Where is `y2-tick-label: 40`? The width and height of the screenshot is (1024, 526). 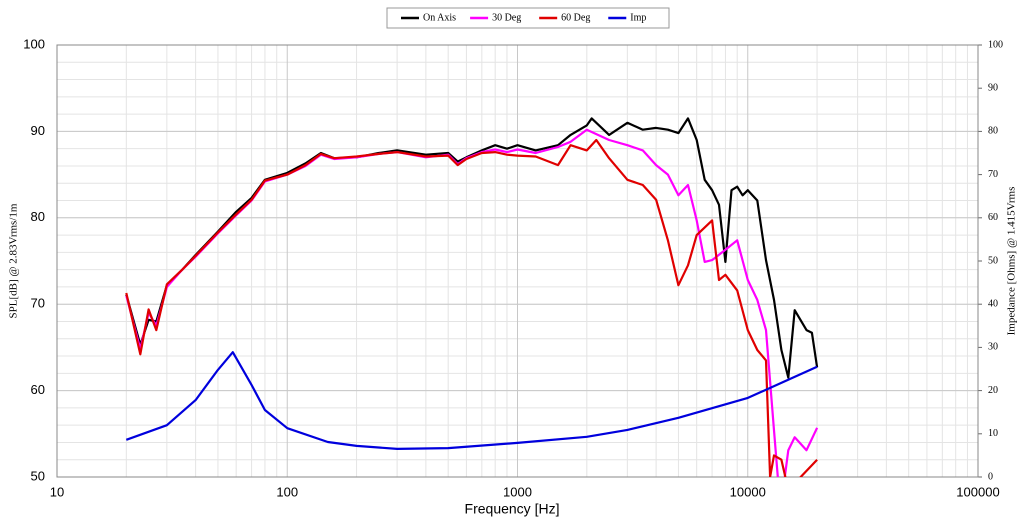
y2-tick-label: 40 is located at coordinates (993, 303).